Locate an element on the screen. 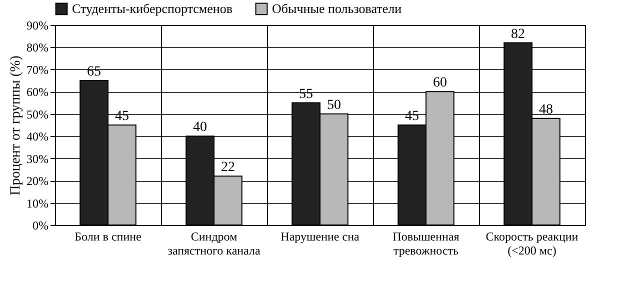  y-tick-label: 10% is located at coordinates (37, 203).